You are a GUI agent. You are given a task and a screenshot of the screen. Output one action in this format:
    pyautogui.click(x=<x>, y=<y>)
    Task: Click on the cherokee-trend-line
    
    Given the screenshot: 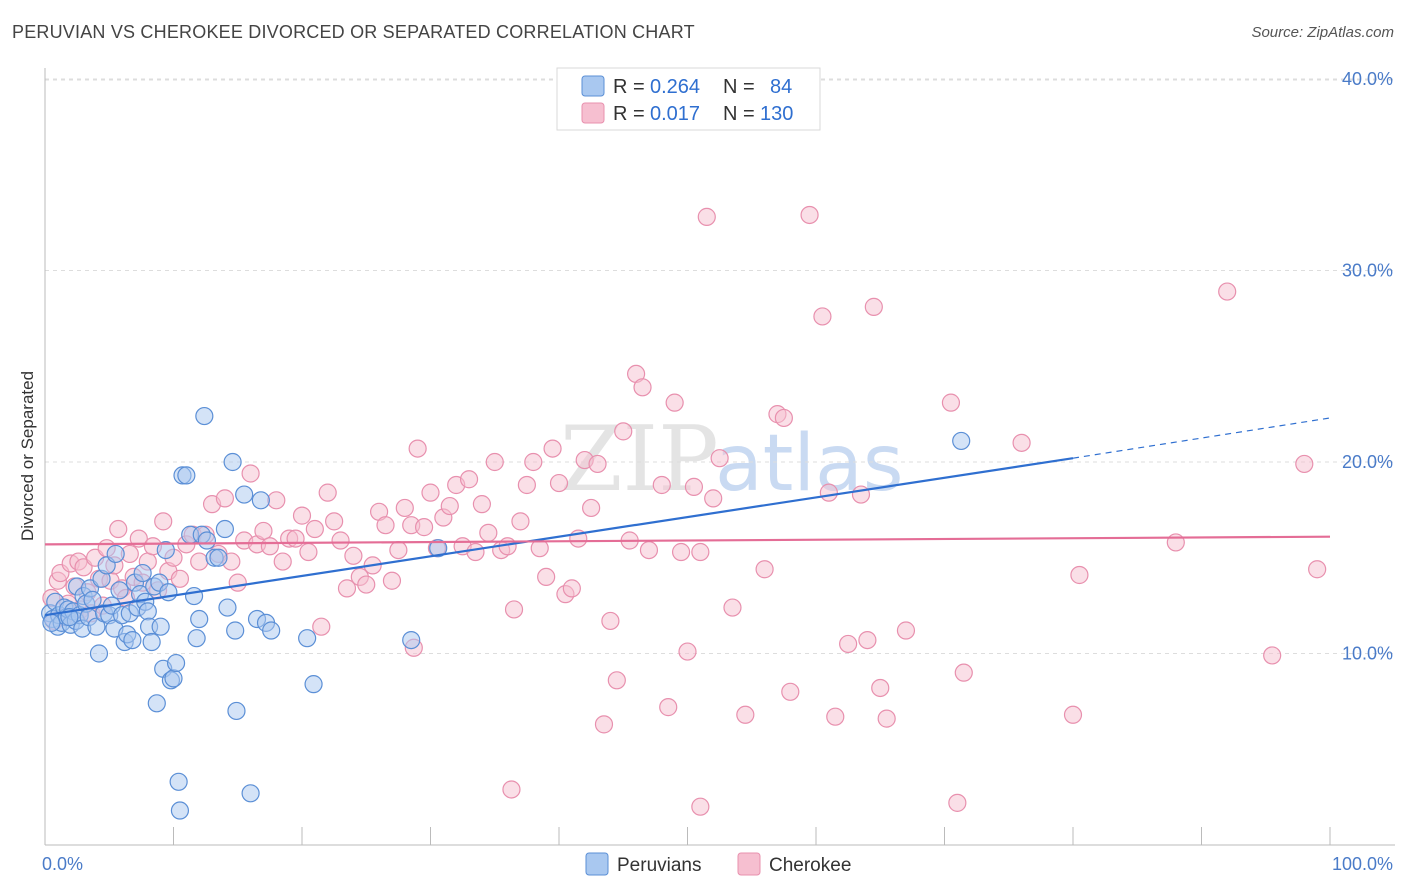 What is the action you would take?
    pyautogui.click(x=687, y=540)
    